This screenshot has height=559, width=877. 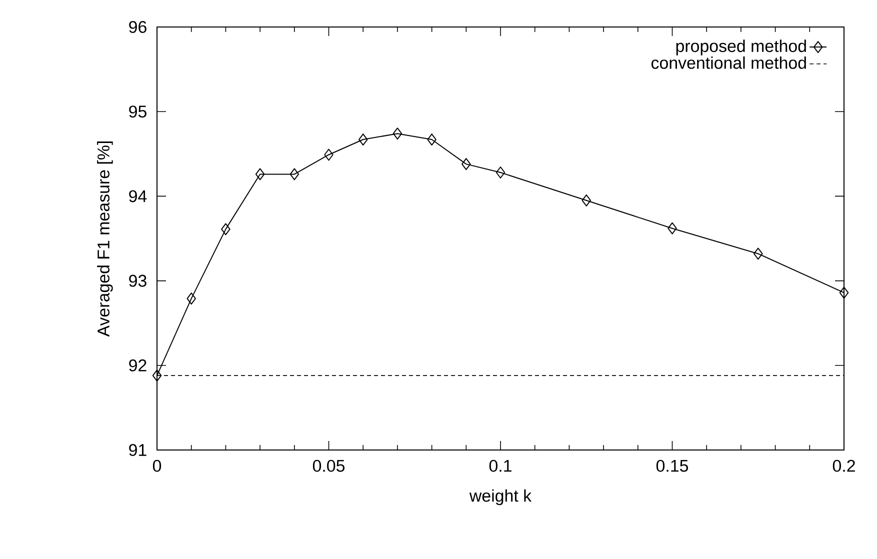 I want to click on legend-label: conventional method, so click(x=728, y=62).